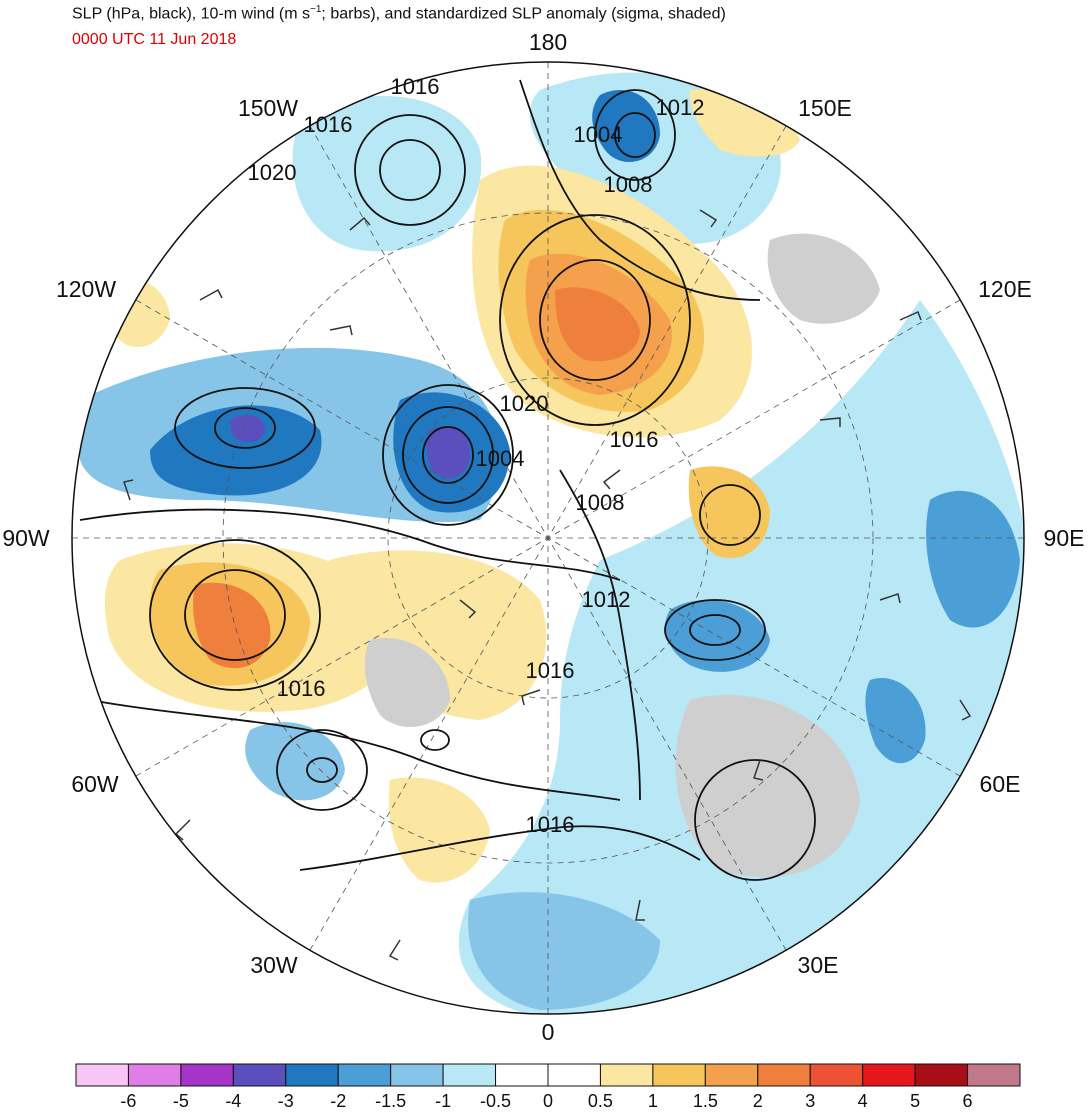 This screenshot has height=1112, width=1088. I want to click on colorbar-tick-label: 3, so click(810, 1101).